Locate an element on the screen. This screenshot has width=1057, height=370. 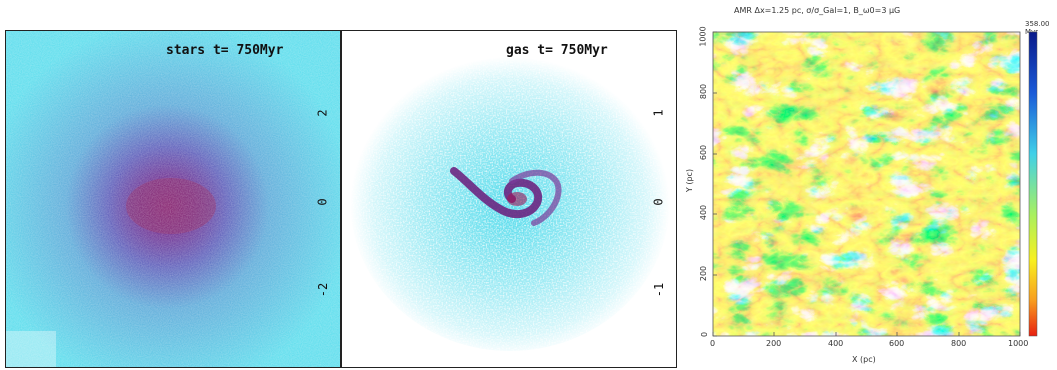
amr-ytick: 1000 is located at coordinates (703, 36).